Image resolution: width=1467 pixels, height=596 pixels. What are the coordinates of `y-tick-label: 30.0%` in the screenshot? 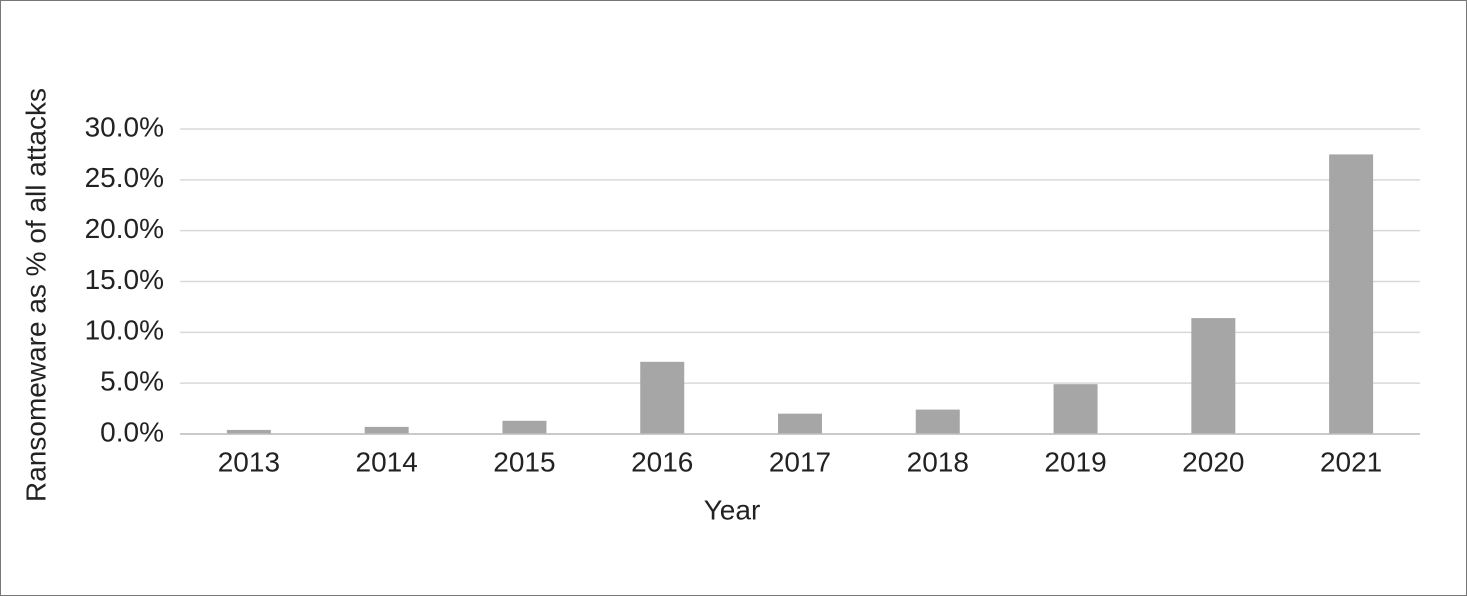 It's located at (124, 126).